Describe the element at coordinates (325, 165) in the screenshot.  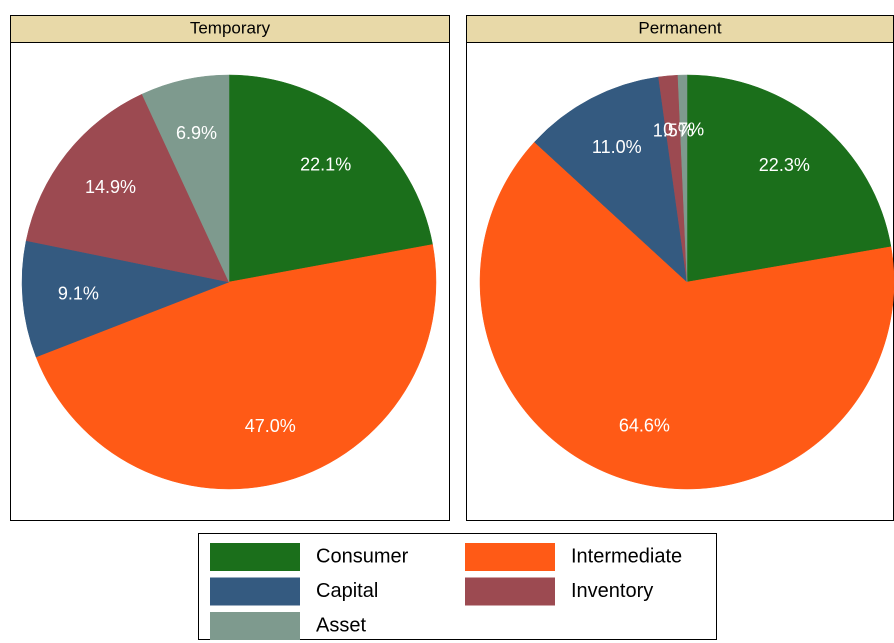
I see `data-label: 22.1%` at that location.